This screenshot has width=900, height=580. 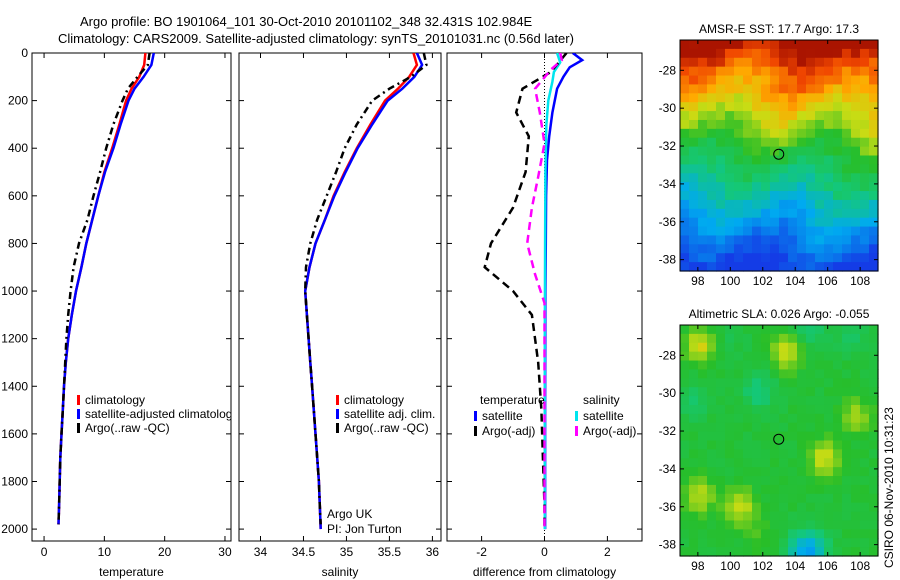 What do you see at coordinates (763, 566) in the screenshot?
I see `x-tick-label: 102` at bounding box center [763, 566].